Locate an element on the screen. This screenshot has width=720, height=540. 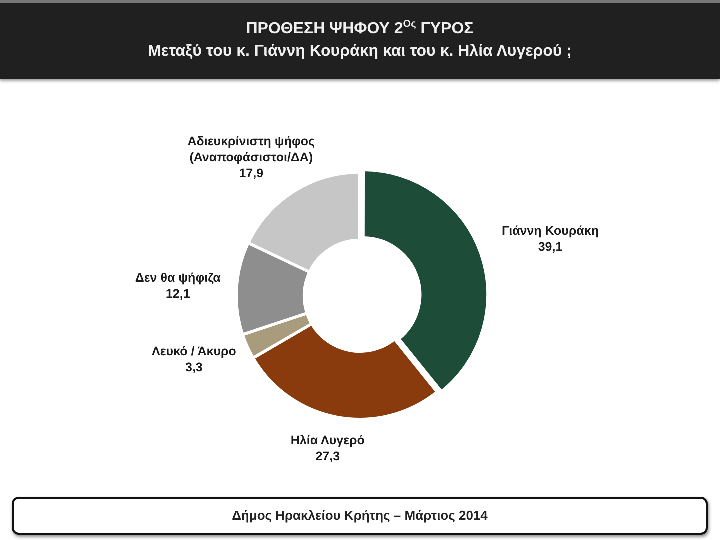
data-label: 39,1 is located at coordinates (550, 247).